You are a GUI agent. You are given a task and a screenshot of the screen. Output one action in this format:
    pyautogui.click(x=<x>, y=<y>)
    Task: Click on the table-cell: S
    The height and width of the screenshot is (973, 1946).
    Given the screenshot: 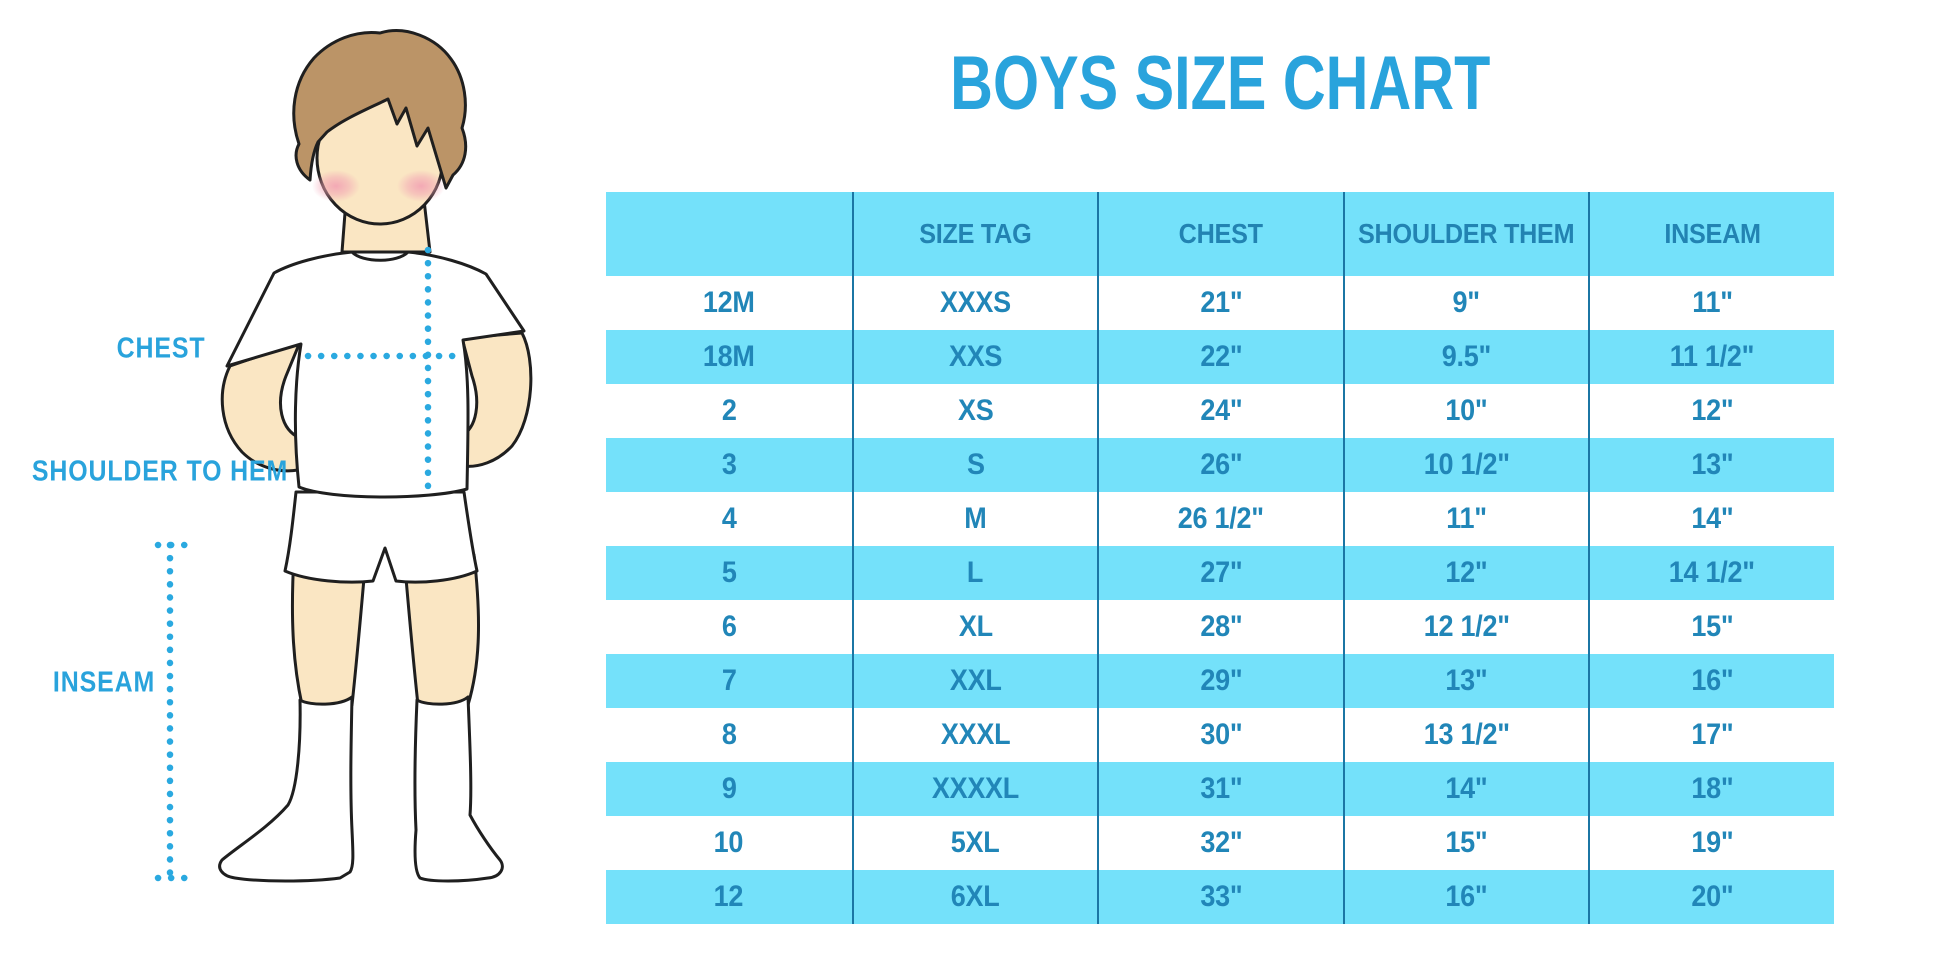 What is the action you would take?
    pyautogui.click(x=974, y=465)
    